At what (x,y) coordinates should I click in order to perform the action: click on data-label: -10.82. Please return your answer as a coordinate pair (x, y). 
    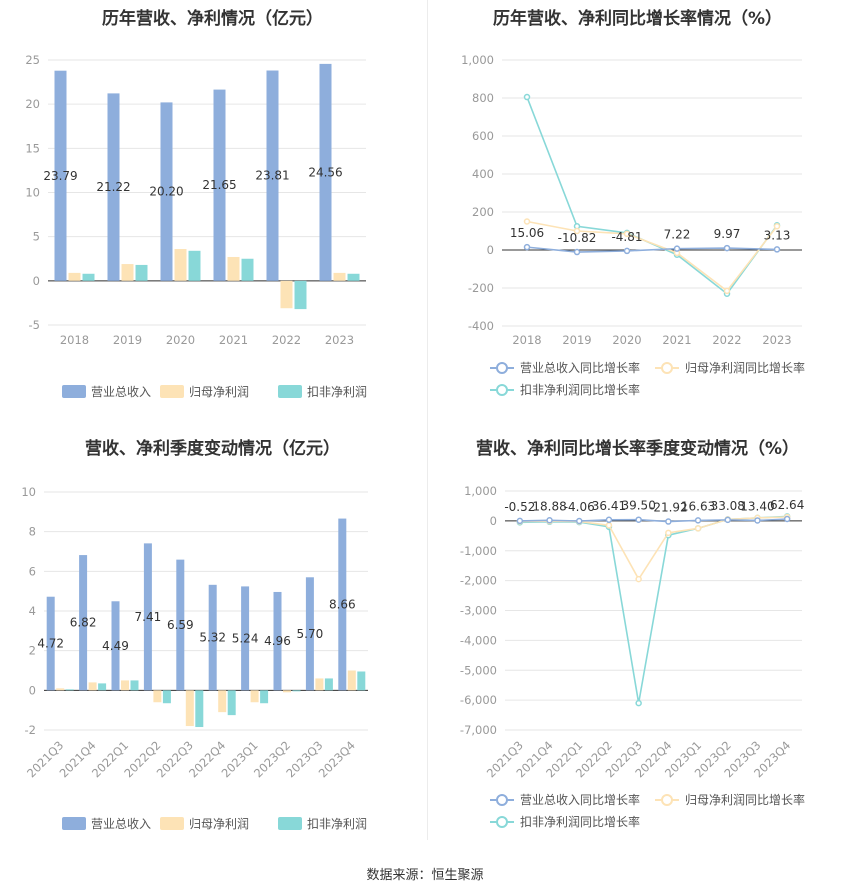
    Looking at the image, I should click on (577, 238).